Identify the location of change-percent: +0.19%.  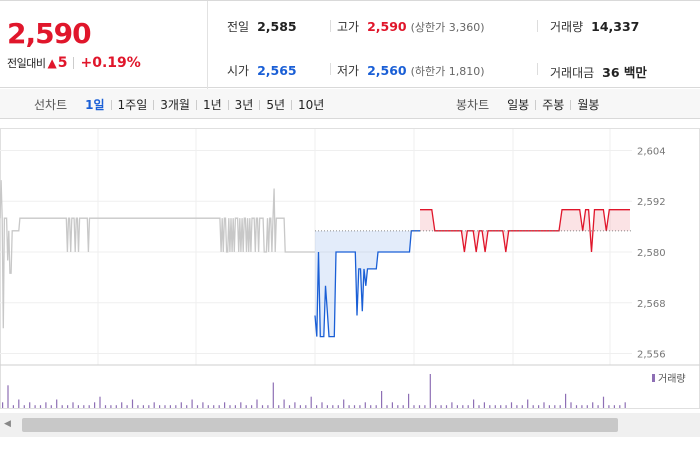
(110, 63).